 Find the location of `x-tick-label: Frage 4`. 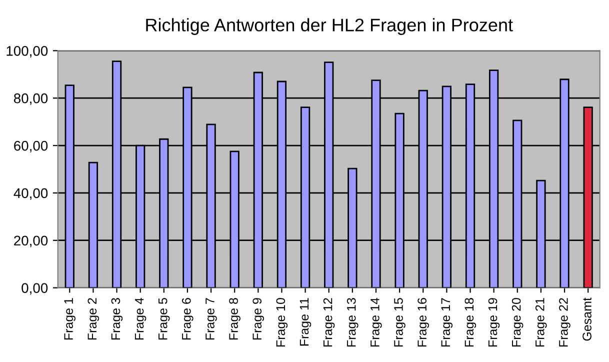

x-tick-label: Frage 4 is located at coordinates (140, 319).